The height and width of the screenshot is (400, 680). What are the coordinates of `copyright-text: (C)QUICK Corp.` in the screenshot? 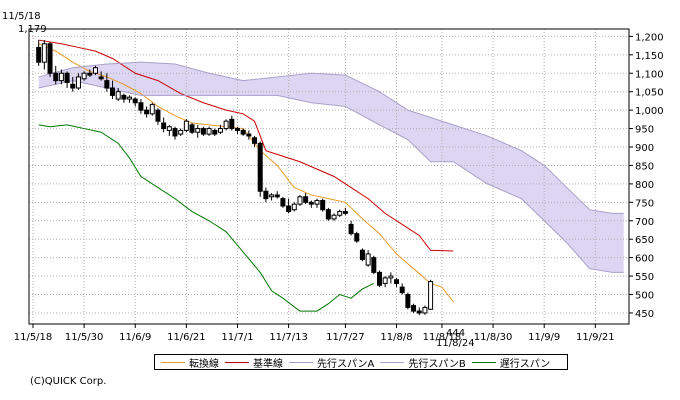 It's located at (68, 381).